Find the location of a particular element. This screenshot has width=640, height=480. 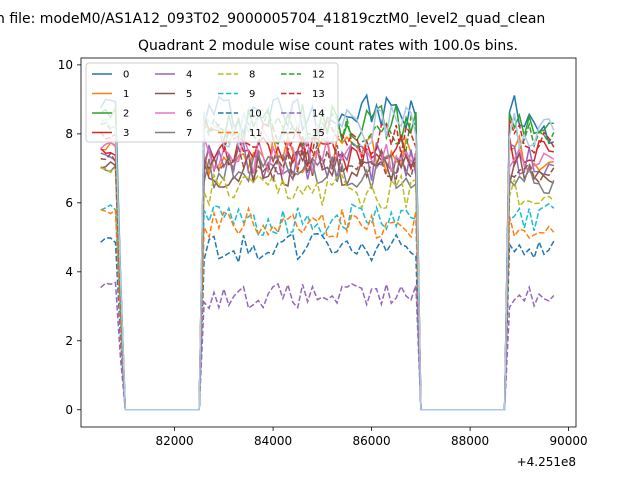

x-offset-label: +4.251e8 is located at coordinates (546, 462).